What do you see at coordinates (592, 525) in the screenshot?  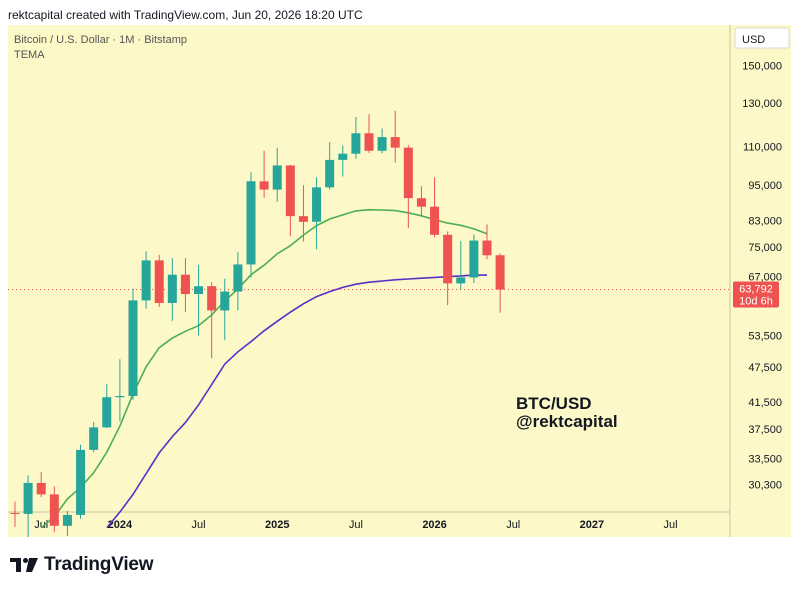 I see `x-tick-label: 2027` at bounding box center [592, 525].